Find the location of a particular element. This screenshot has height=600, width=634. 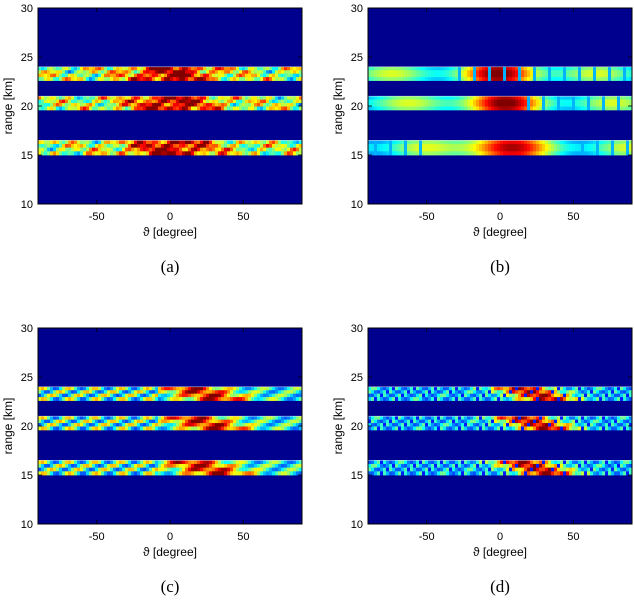

panel-caption: (a) is located at coordinates (170, 266).